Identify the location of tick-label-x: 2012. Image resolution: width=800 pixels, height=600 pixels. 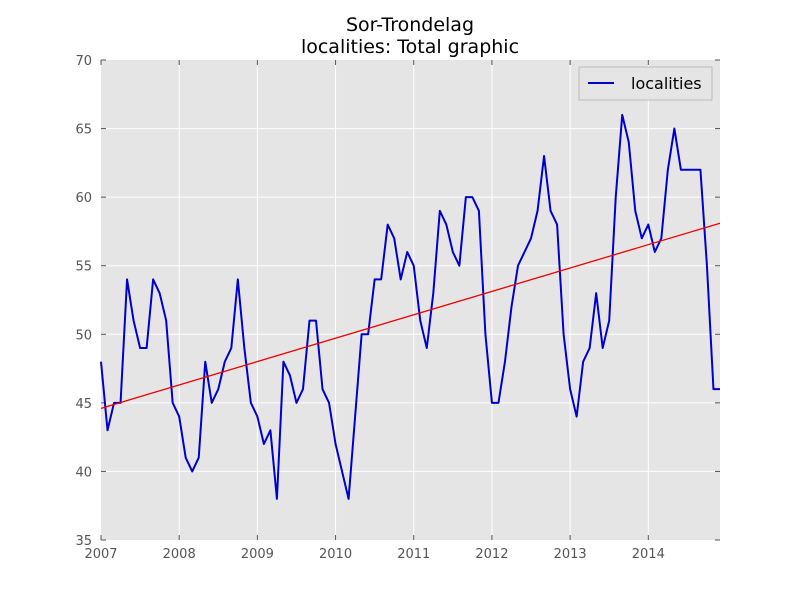
(491, 554).